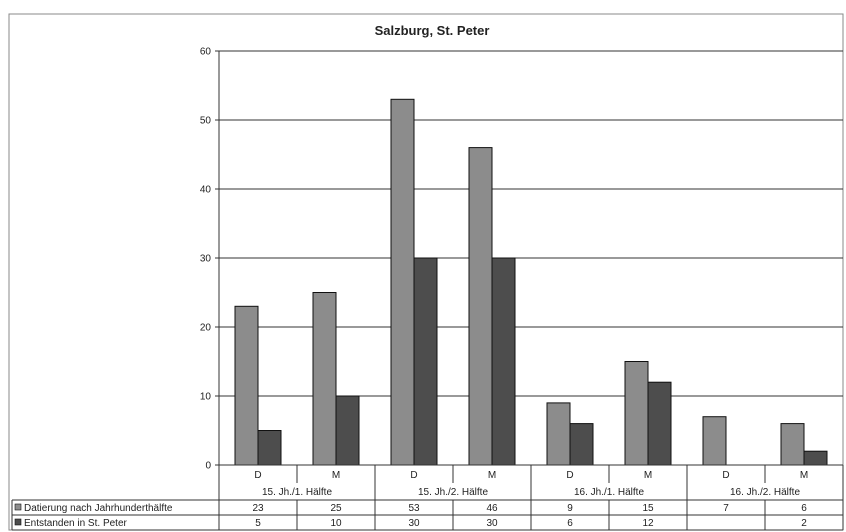  Describe the element at coordinates (414, 508) in the screenshot. I see `data-label-0-2: 53` at that location.